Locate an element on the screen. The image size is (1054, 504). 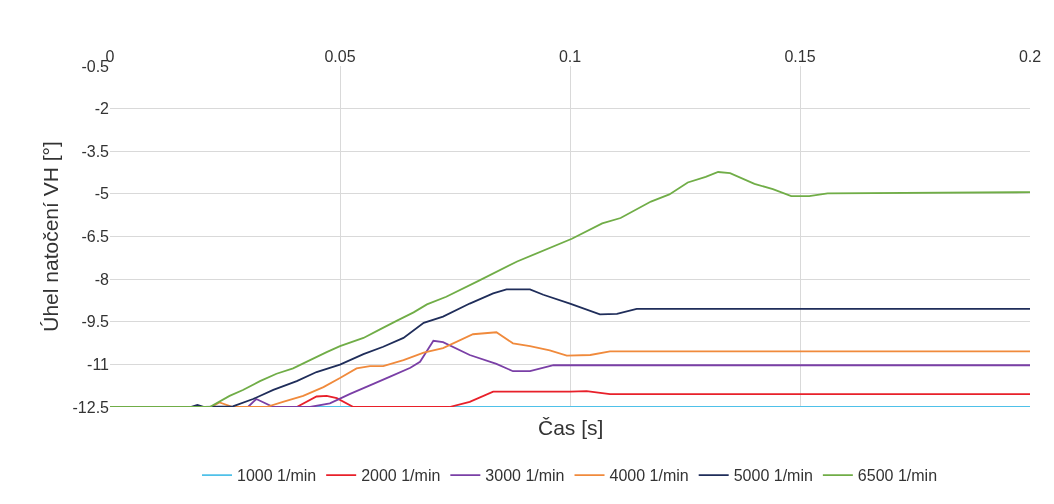
x-tick-label: 0.2 is located at coordinates (1030, 56).